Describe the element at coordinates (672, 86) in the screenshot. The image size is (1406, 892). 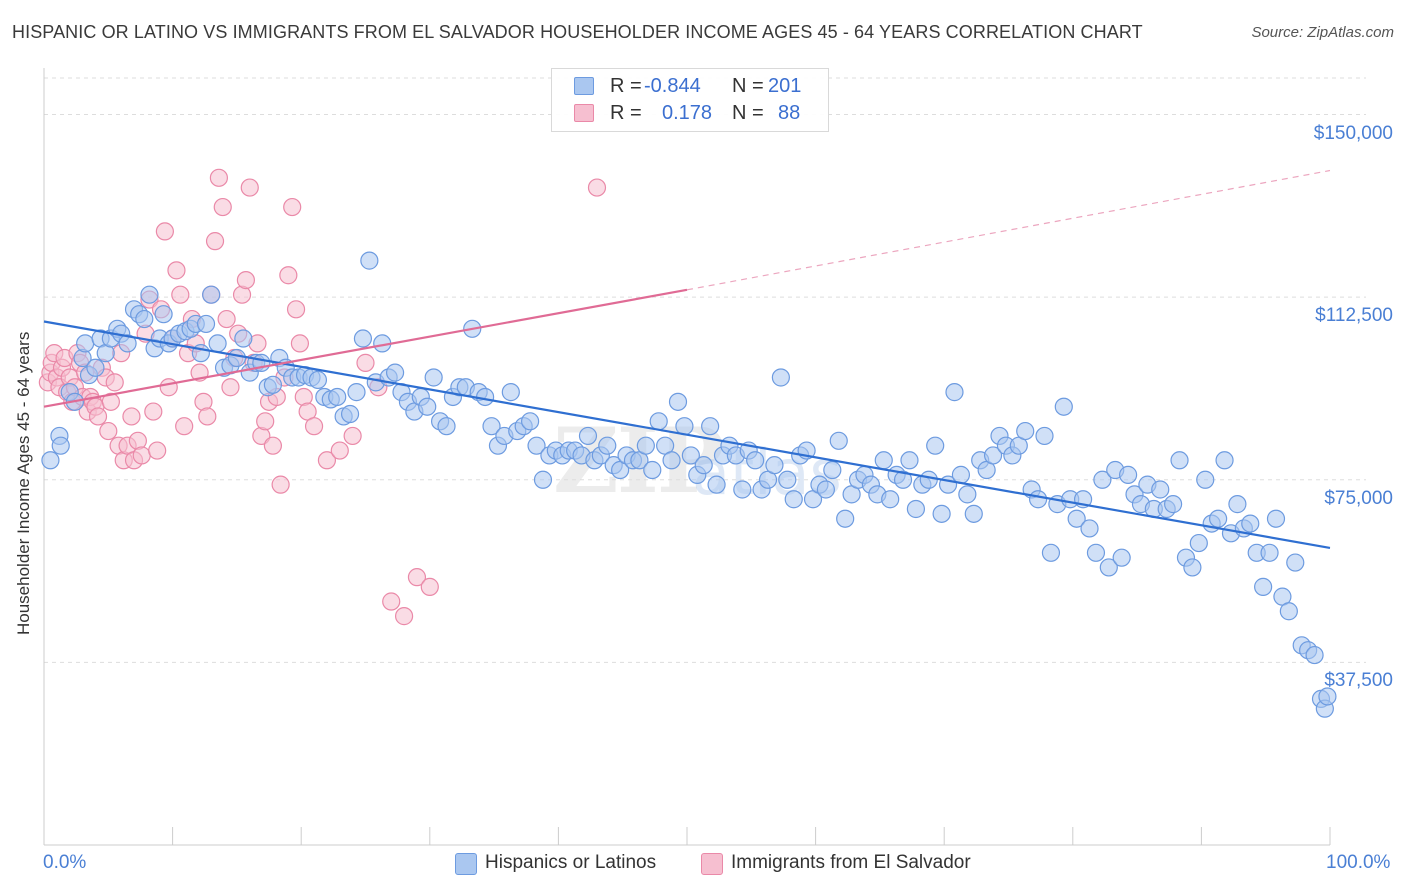
I see `legend-r-value: -0.844` at that location.